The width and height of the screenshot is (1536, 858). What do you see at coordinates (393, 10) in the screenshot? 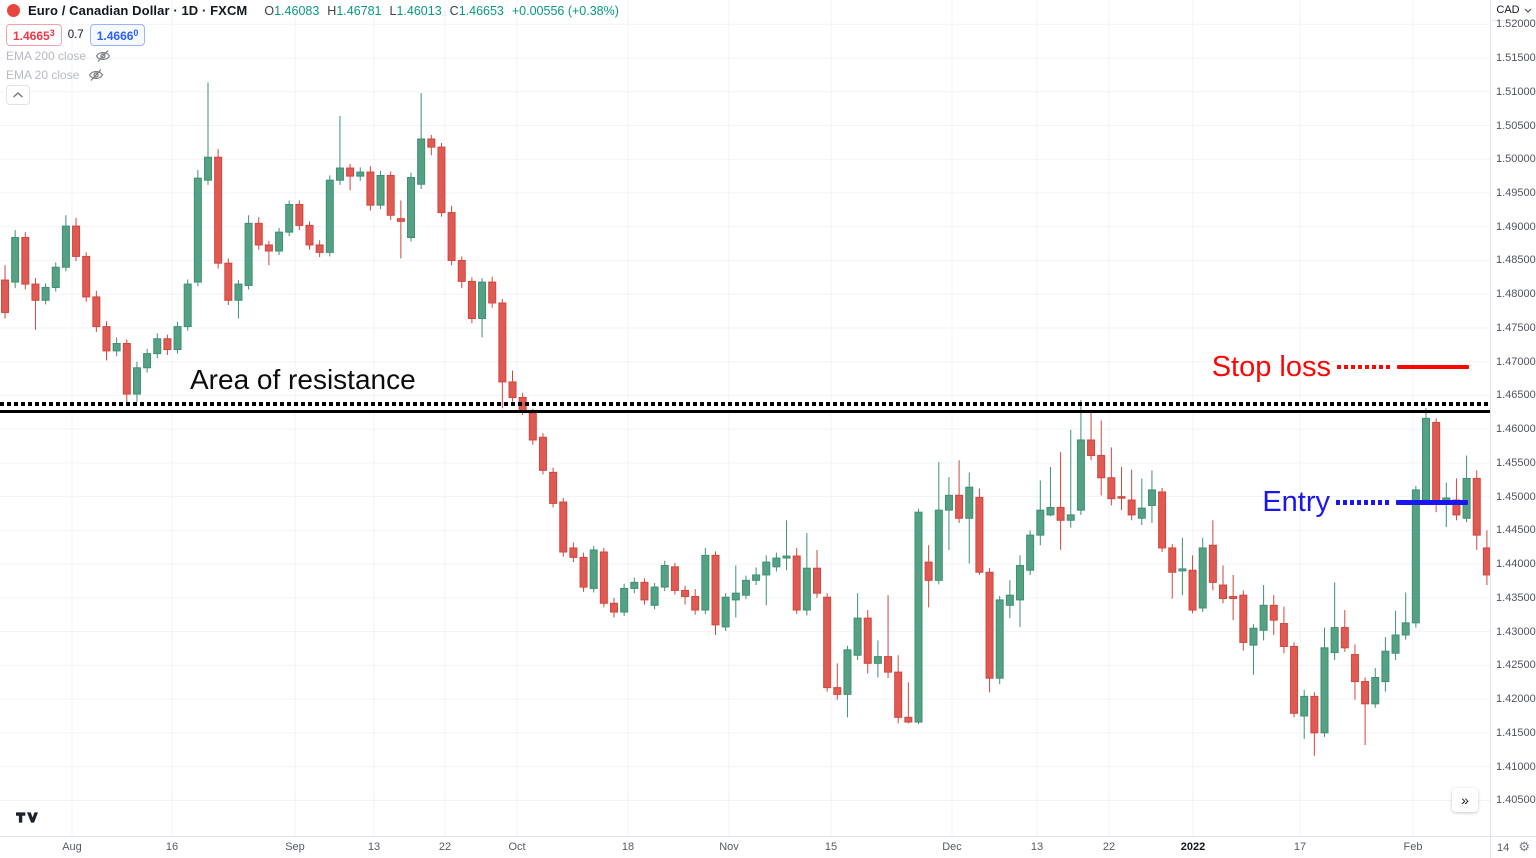
I see `low-label: L` at bounding box center [393, 10].